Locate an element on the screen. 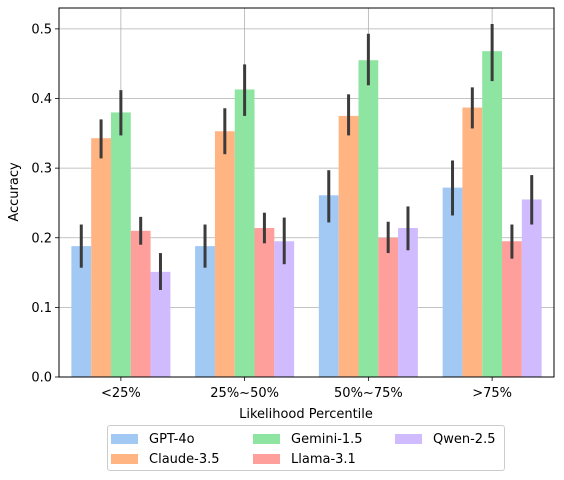 The image size is (564, 480). y-tick-label: 0.2 is located at coordinates (41, 238).